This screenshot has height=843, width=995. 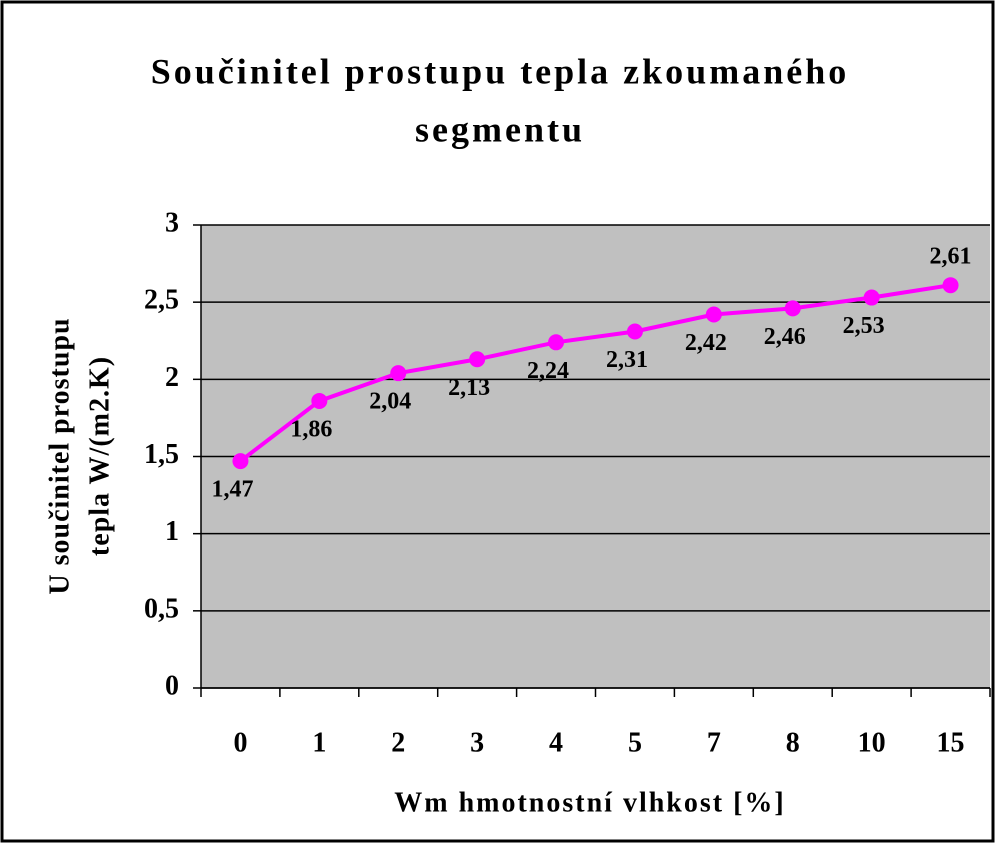 What do you see at coordinates (240, 742) in the screenshot?
I see `x-tick-label: 0` at bounding box center [240, 742].